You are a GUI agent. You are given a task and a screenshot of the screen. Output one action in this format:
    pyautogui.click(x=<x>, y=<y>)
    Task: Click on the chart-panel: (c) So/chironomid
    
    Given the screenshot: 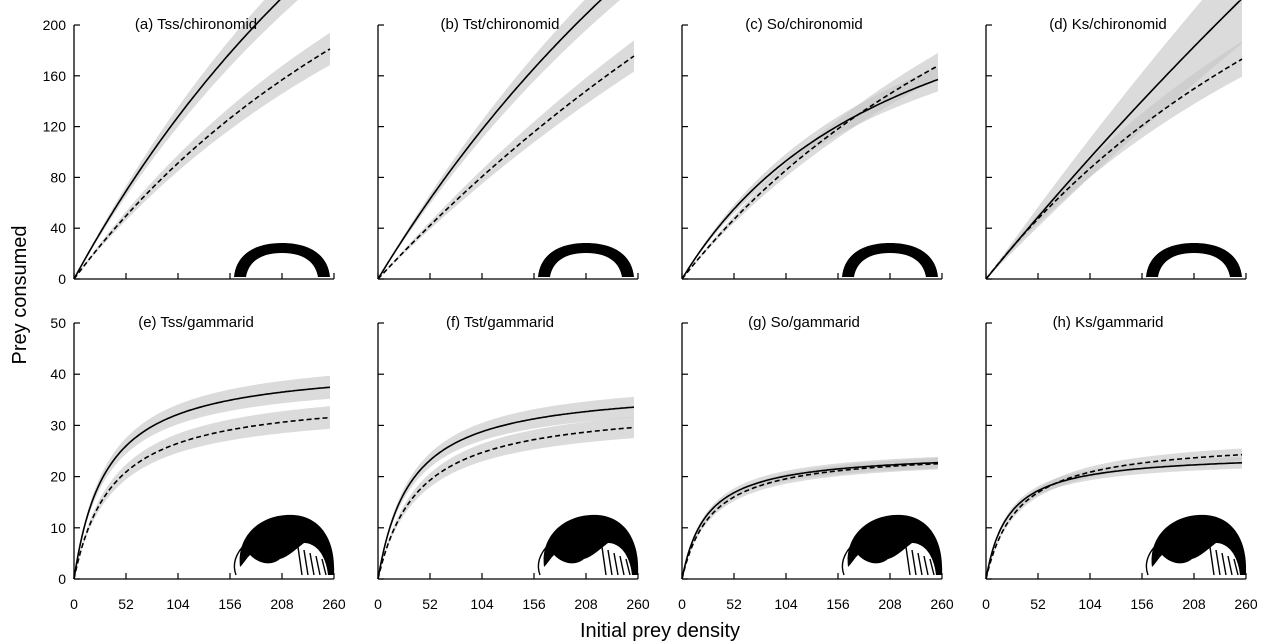 What is the action you would take?
    pyautogui.click(x=812, y=148)
    